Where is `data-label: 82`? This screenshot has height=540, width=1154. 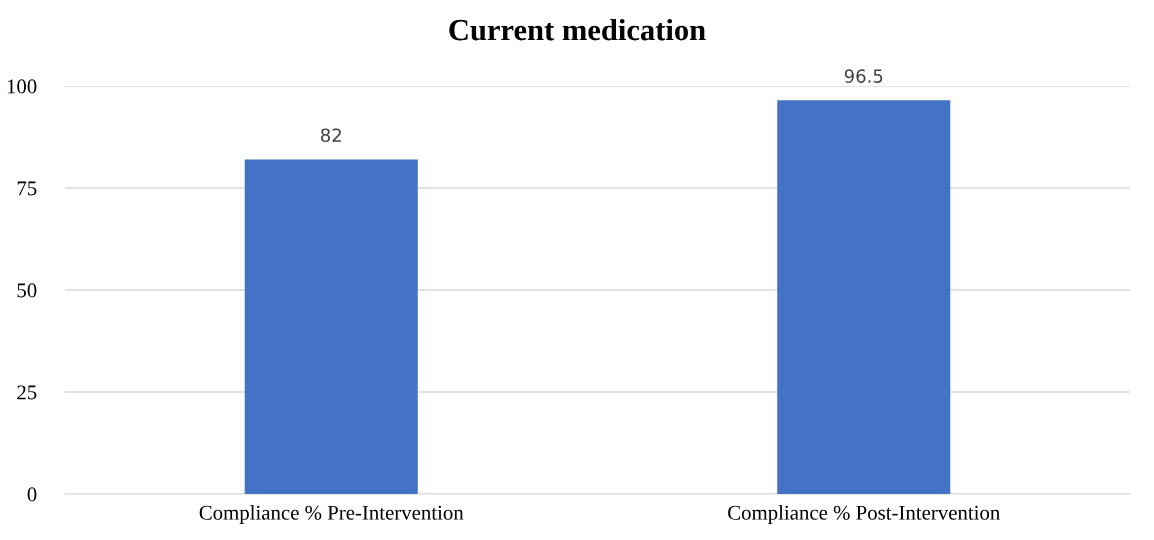
data-label: 82 is located at coordinates (330, 135).